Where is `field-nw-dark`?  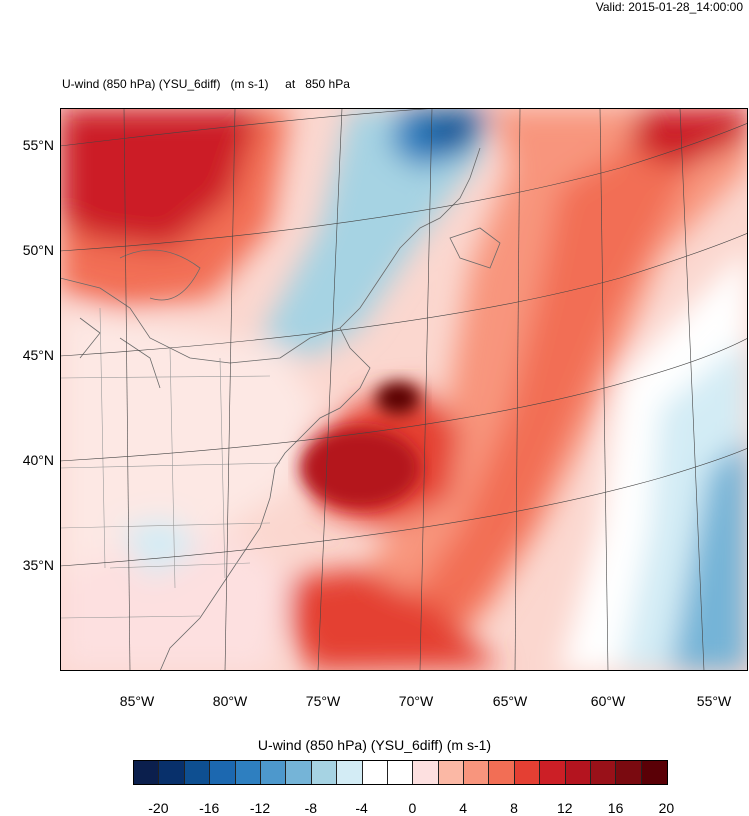 field-nw-dark is located at coordinates (160, 178).